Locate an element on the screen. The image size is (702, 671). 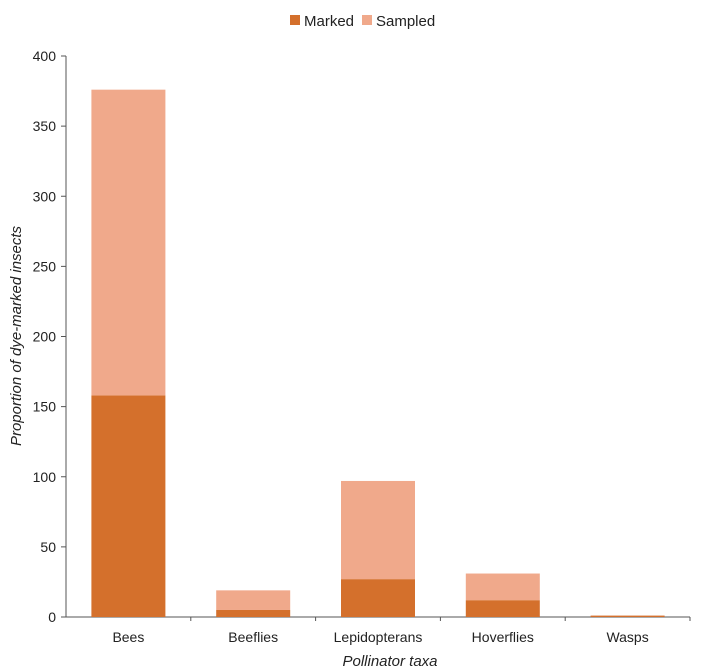
bar-marked-bees is located at coordinates (128, 506).